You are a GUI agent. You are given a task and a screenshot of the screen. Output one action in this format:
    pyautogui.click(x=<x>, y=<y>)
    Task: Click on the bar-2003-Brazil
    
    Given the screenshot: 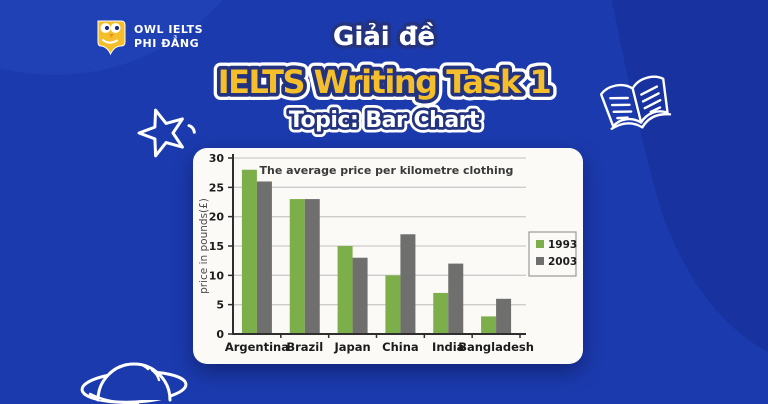 What is the action you would take?
    pyautogui.click(x=312, y=266)
    